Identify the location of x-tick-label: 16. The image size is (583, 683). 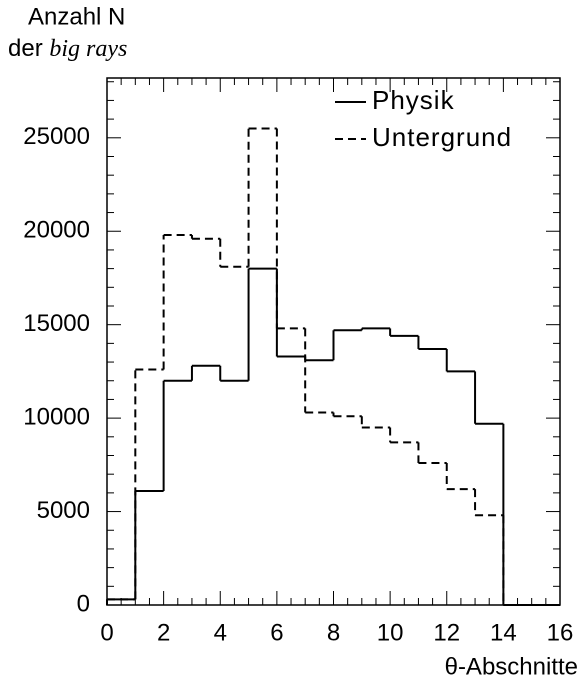
(560, 632).